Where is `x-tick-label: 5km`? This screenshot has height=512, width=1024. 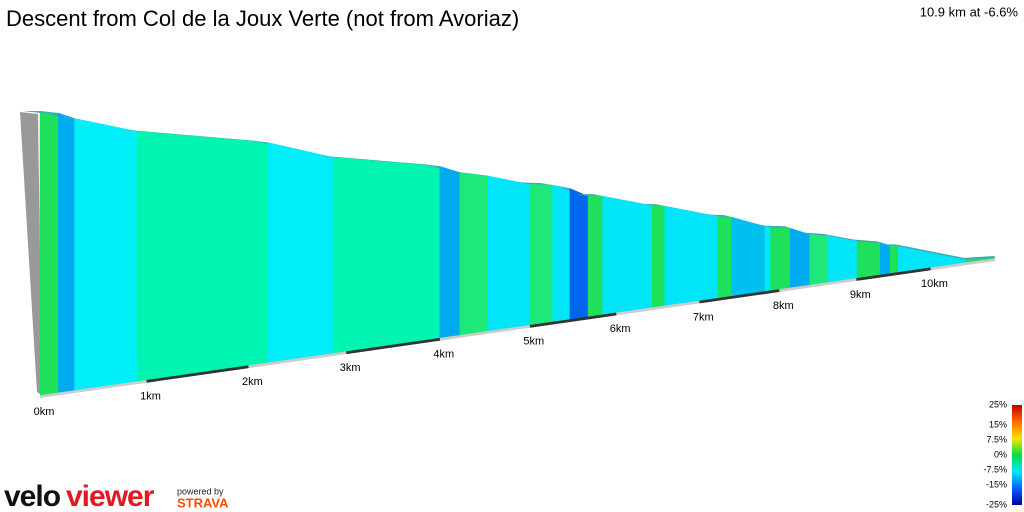
x-tick-label: 5km is located at coordinates (533, 342).